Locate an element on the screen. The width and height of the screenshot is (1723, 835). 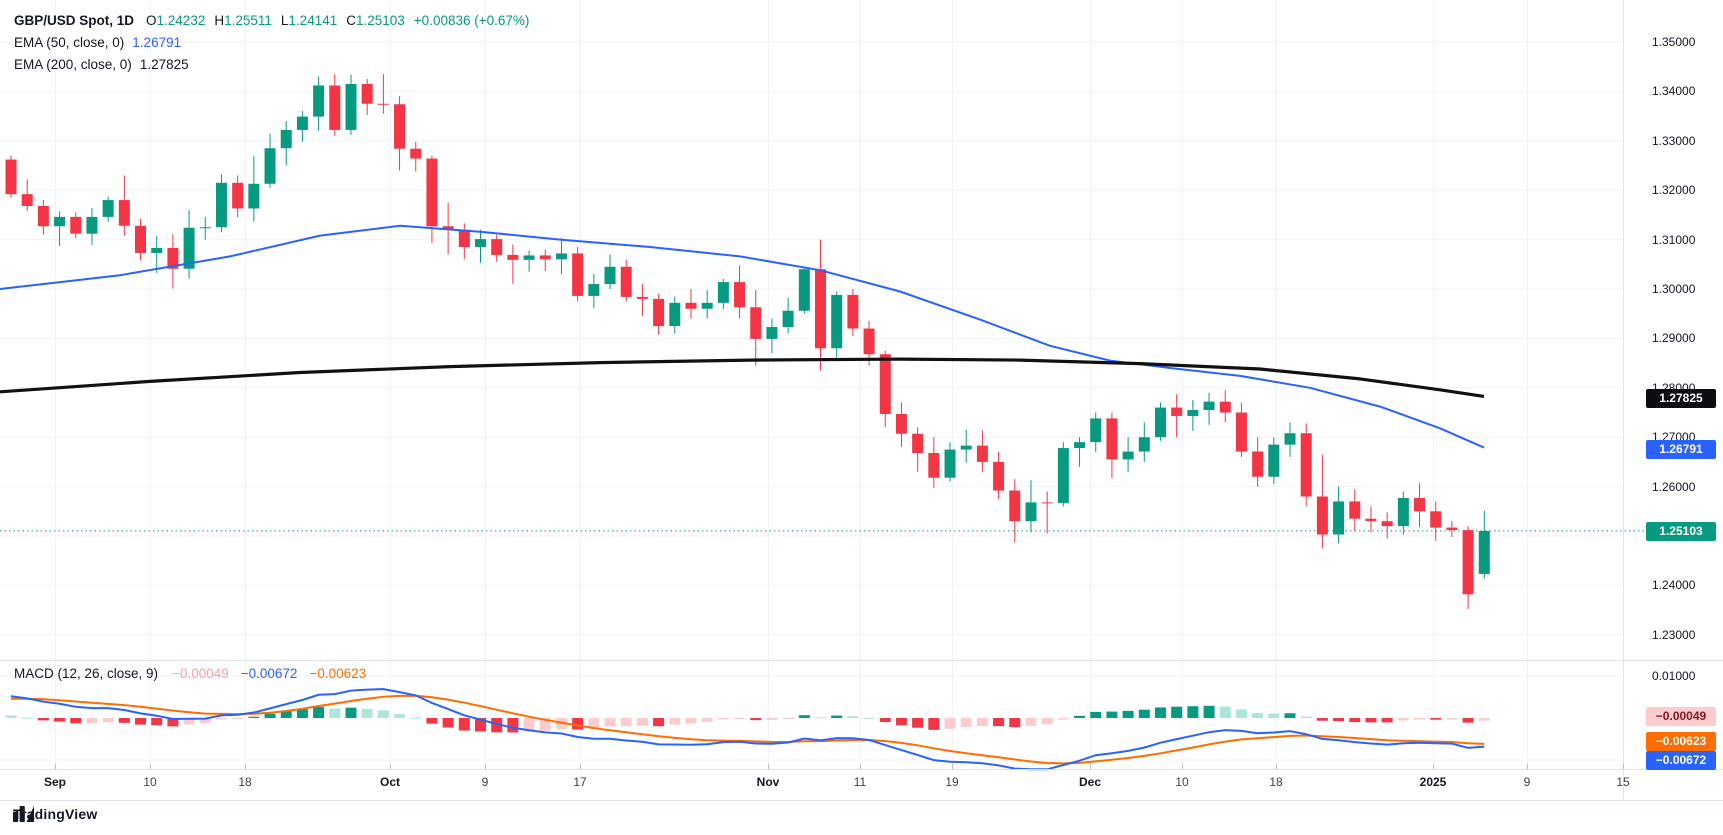
tradingview-watermark: TradingView is located at coordinates (55, 814).